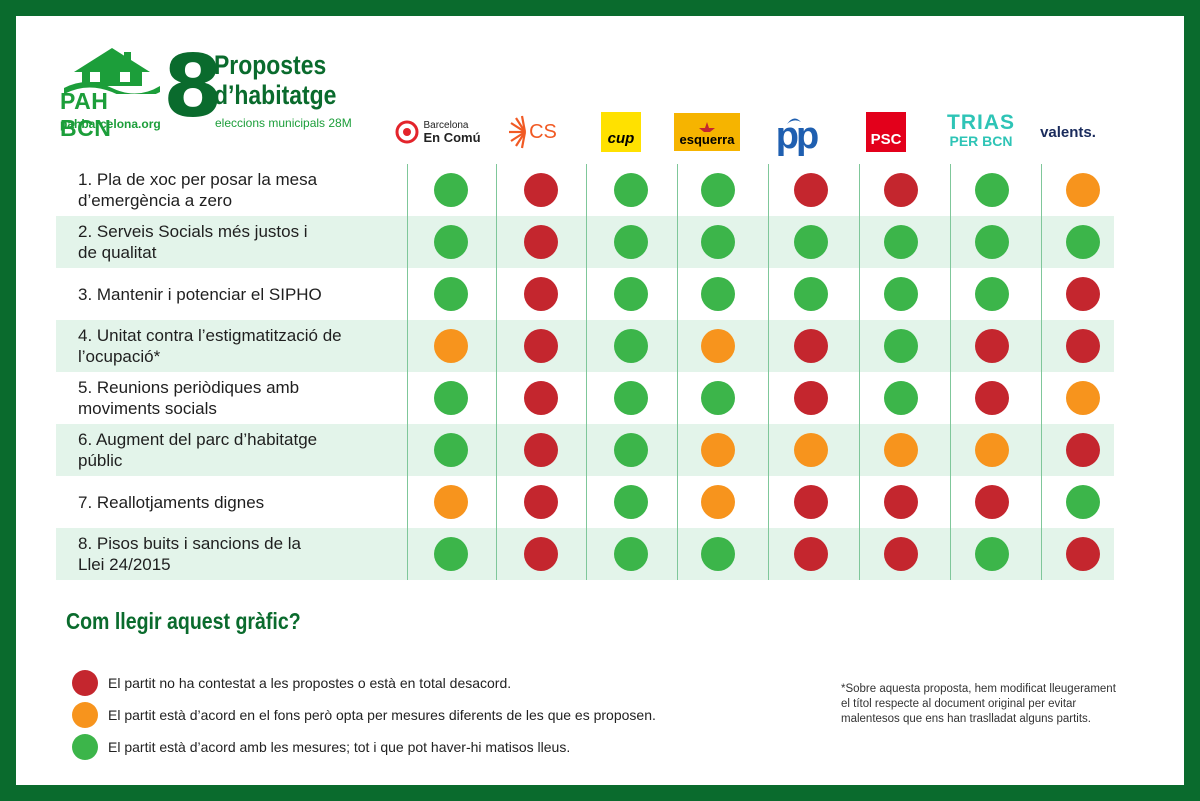 This screenshot has height=801, width=1200. I want to click on party-logo-pp: pp, so click(796, 133).